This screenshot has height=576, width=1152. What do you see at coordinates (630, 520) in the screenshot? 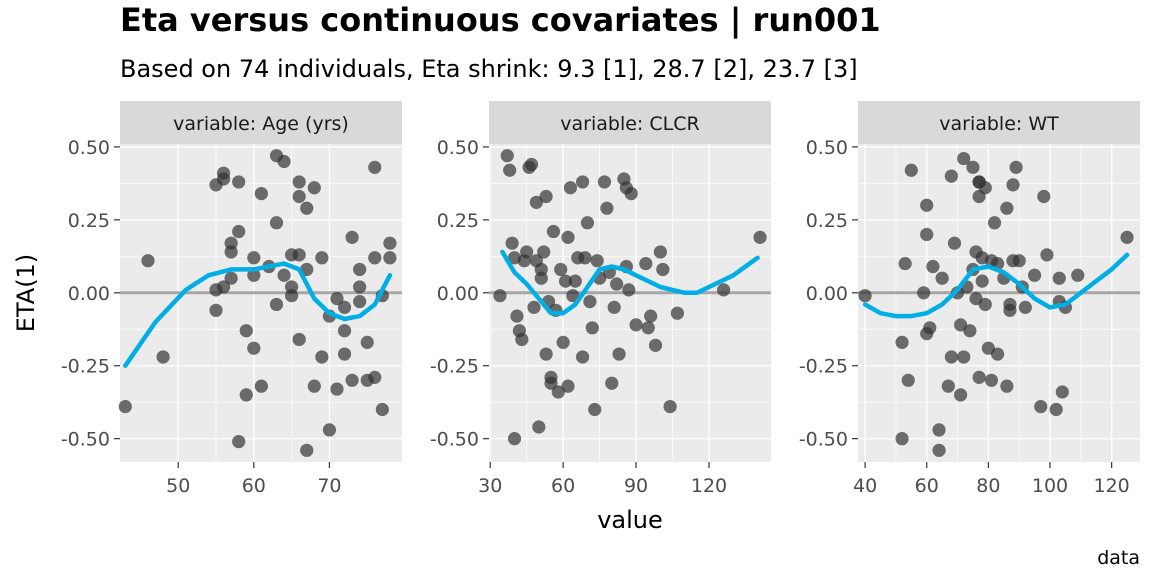
I see `x-axis-title: value` at bounding box center [630, 520].